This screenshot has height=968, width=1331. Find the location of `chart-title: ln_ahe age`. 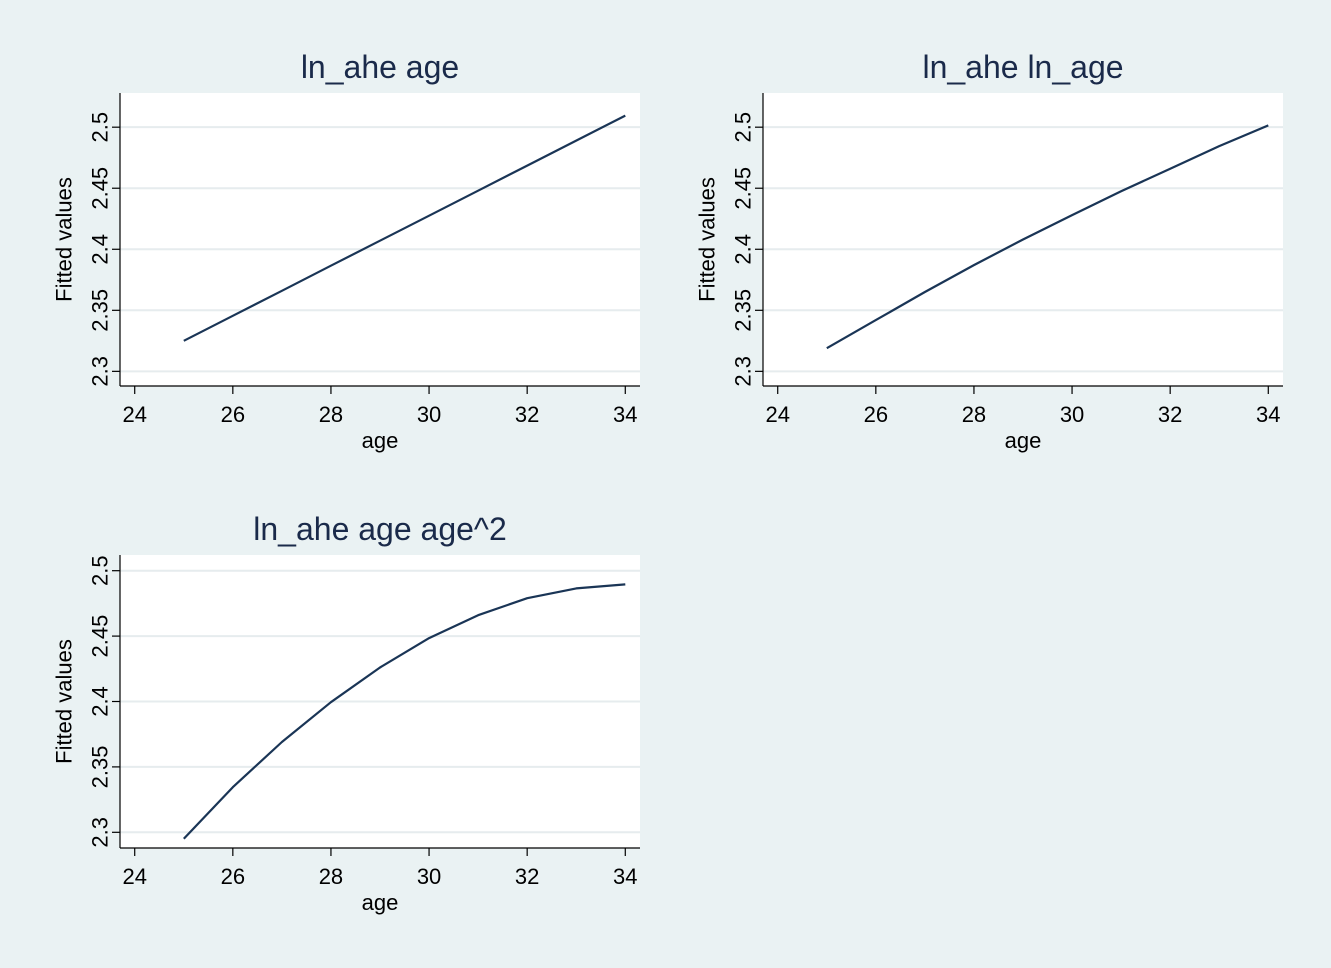

chart-title: ln_ahe age is located at coordinates (380, 67).